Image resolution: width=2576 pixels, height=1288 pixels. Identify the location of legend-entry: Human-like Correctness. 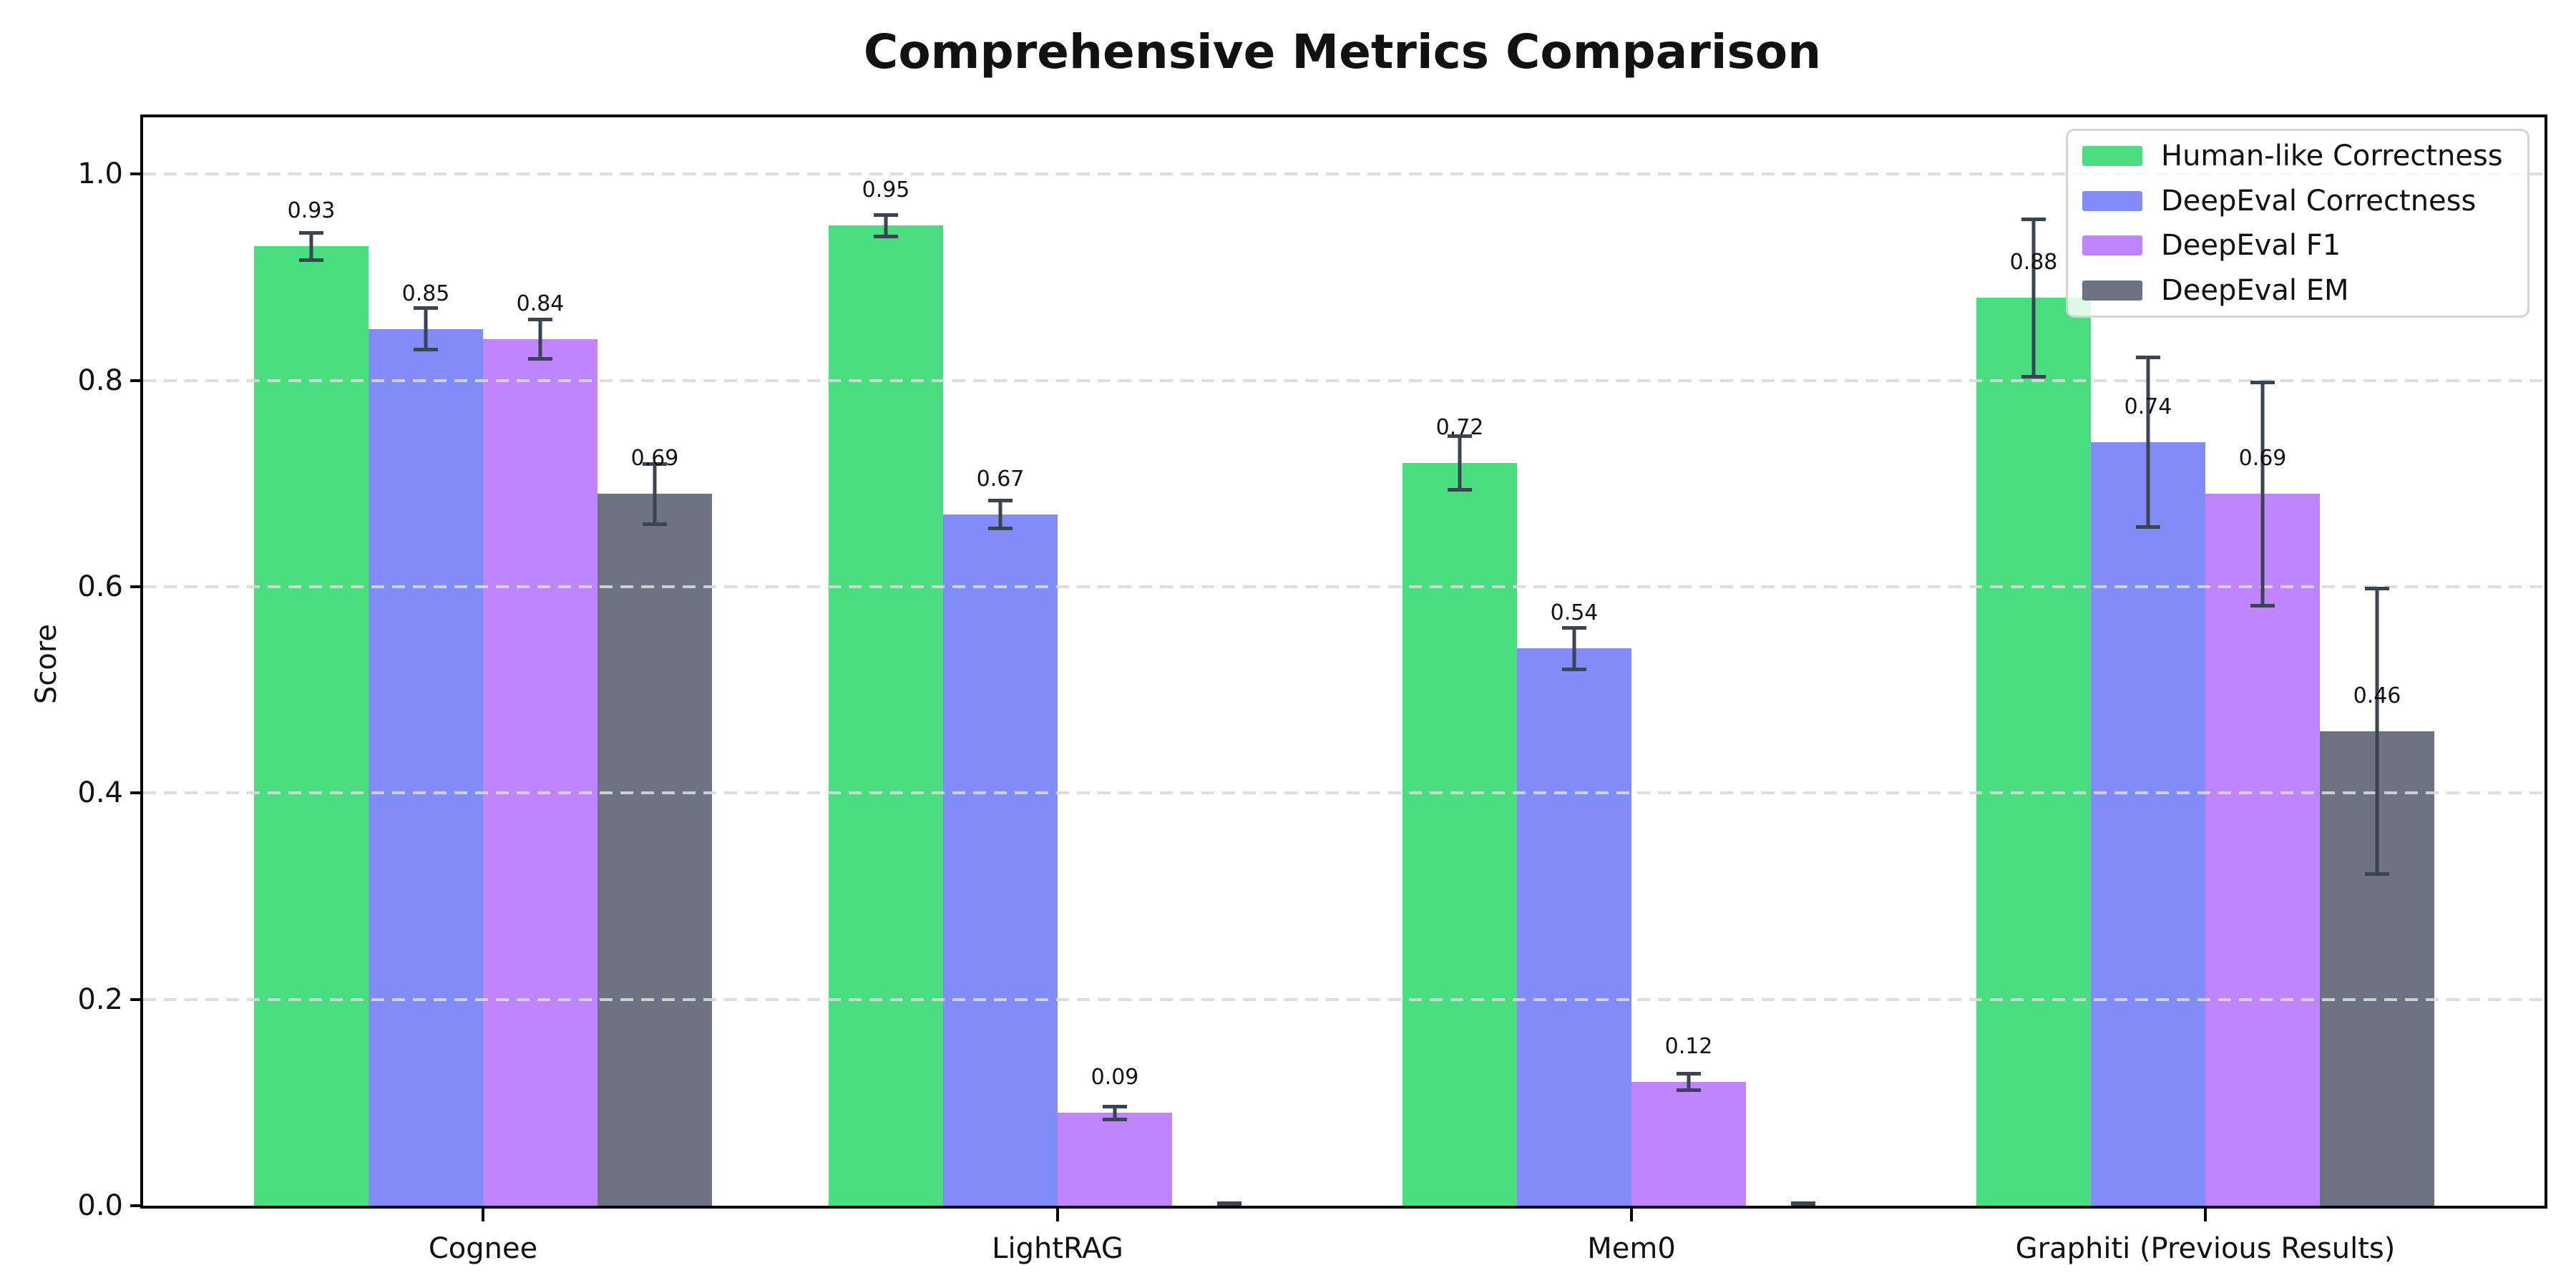
(2297, 156).